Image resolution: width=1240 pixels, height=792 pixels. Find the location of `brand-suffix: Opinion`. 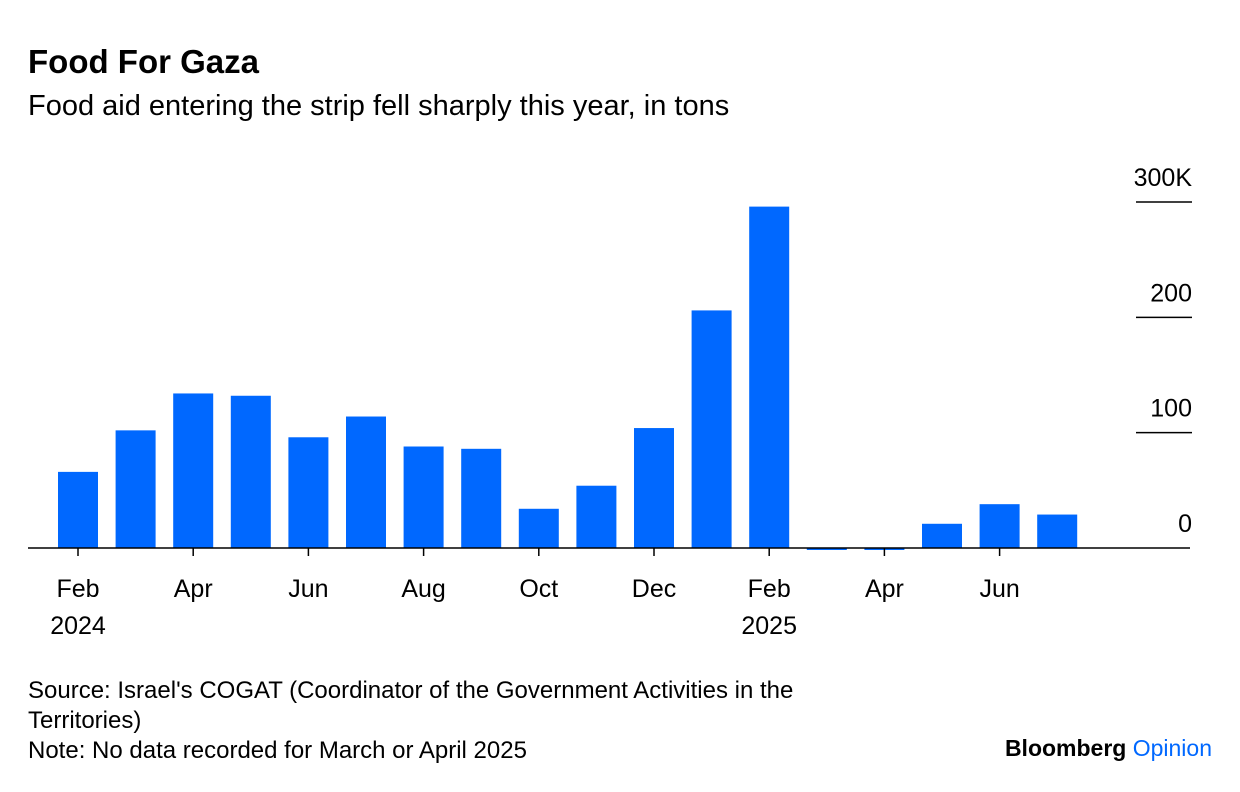

brand-suffix: Opinion is located at coordinates (1172, 748).